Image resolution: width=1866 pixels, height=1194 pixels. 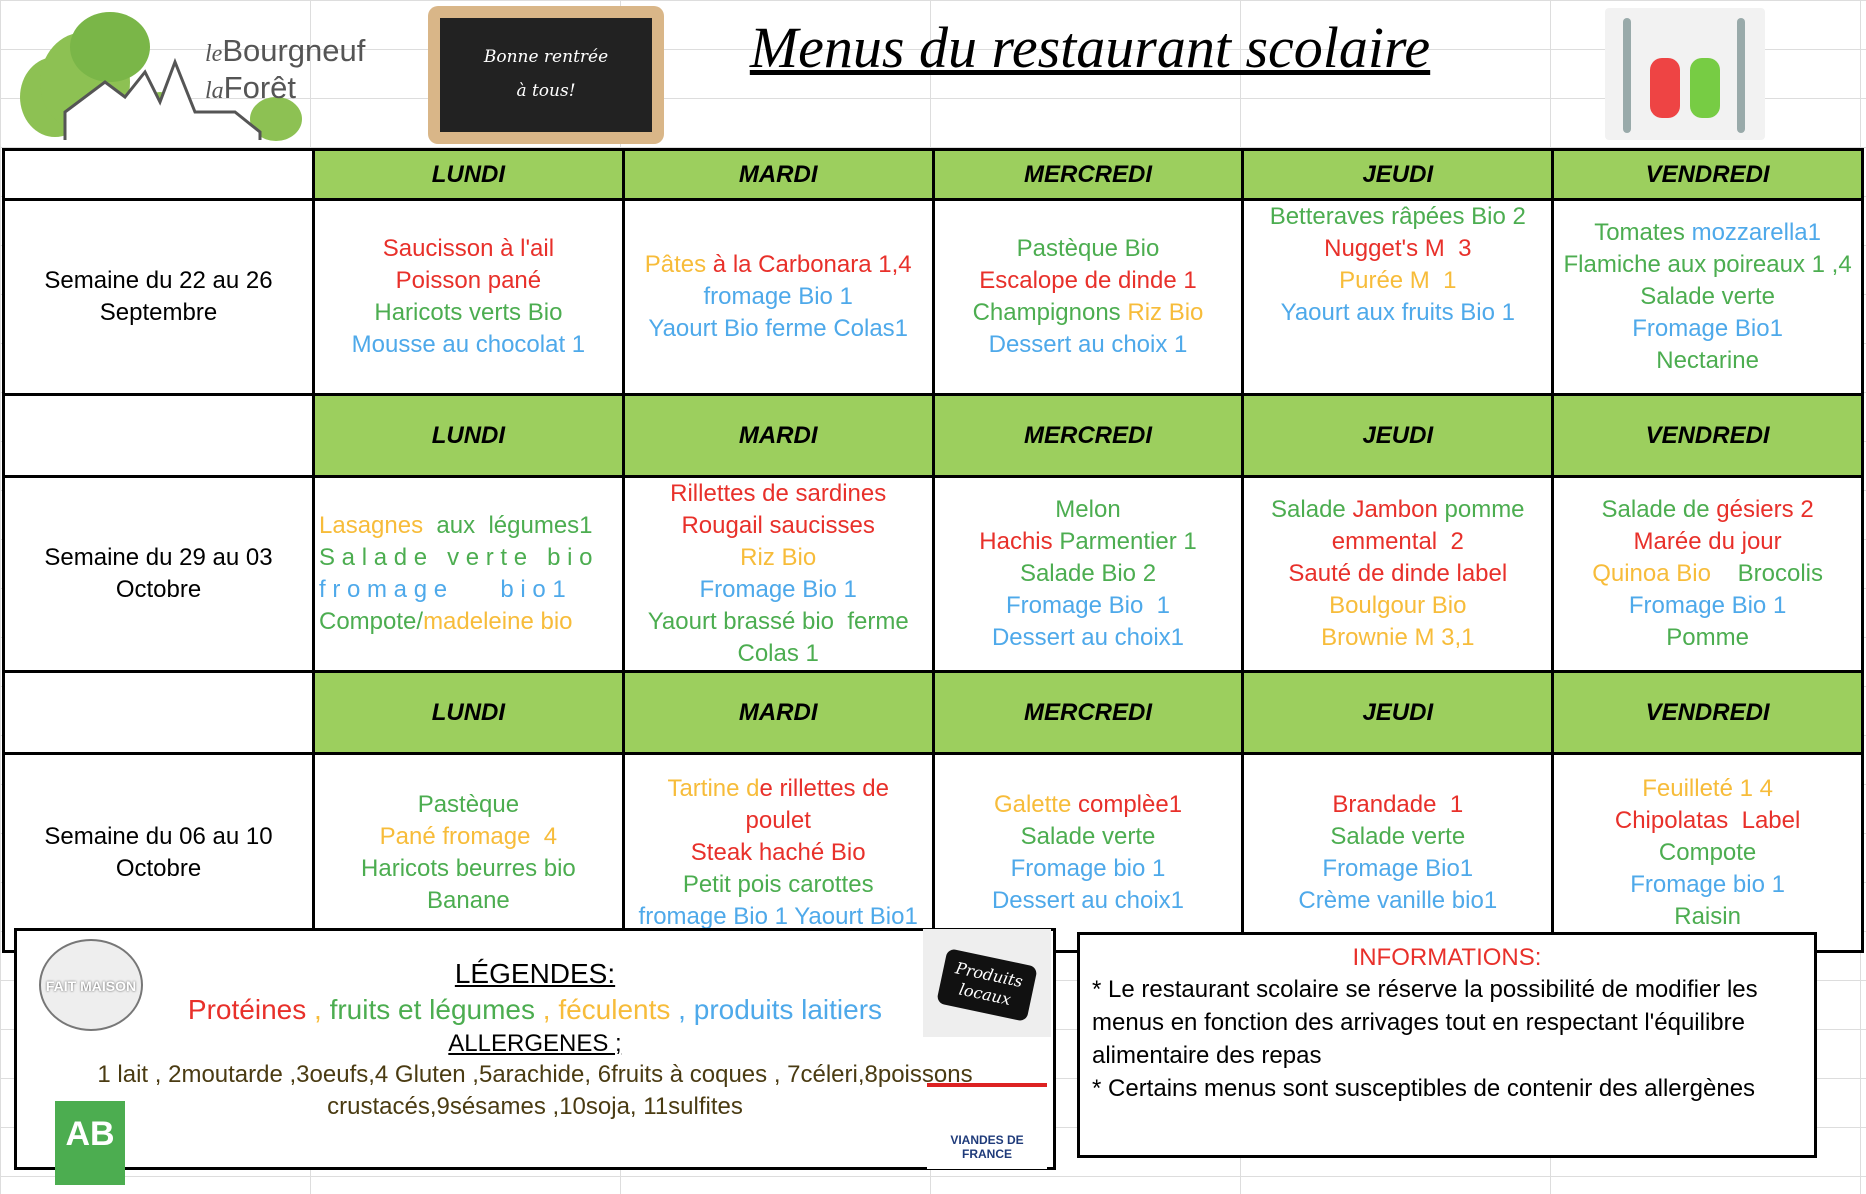 What do you see at coordinates (546, 75) in the screenshot?
I see `chalkboard-image: Bonne rentrée à tous!` at bounding box center [546, 75].